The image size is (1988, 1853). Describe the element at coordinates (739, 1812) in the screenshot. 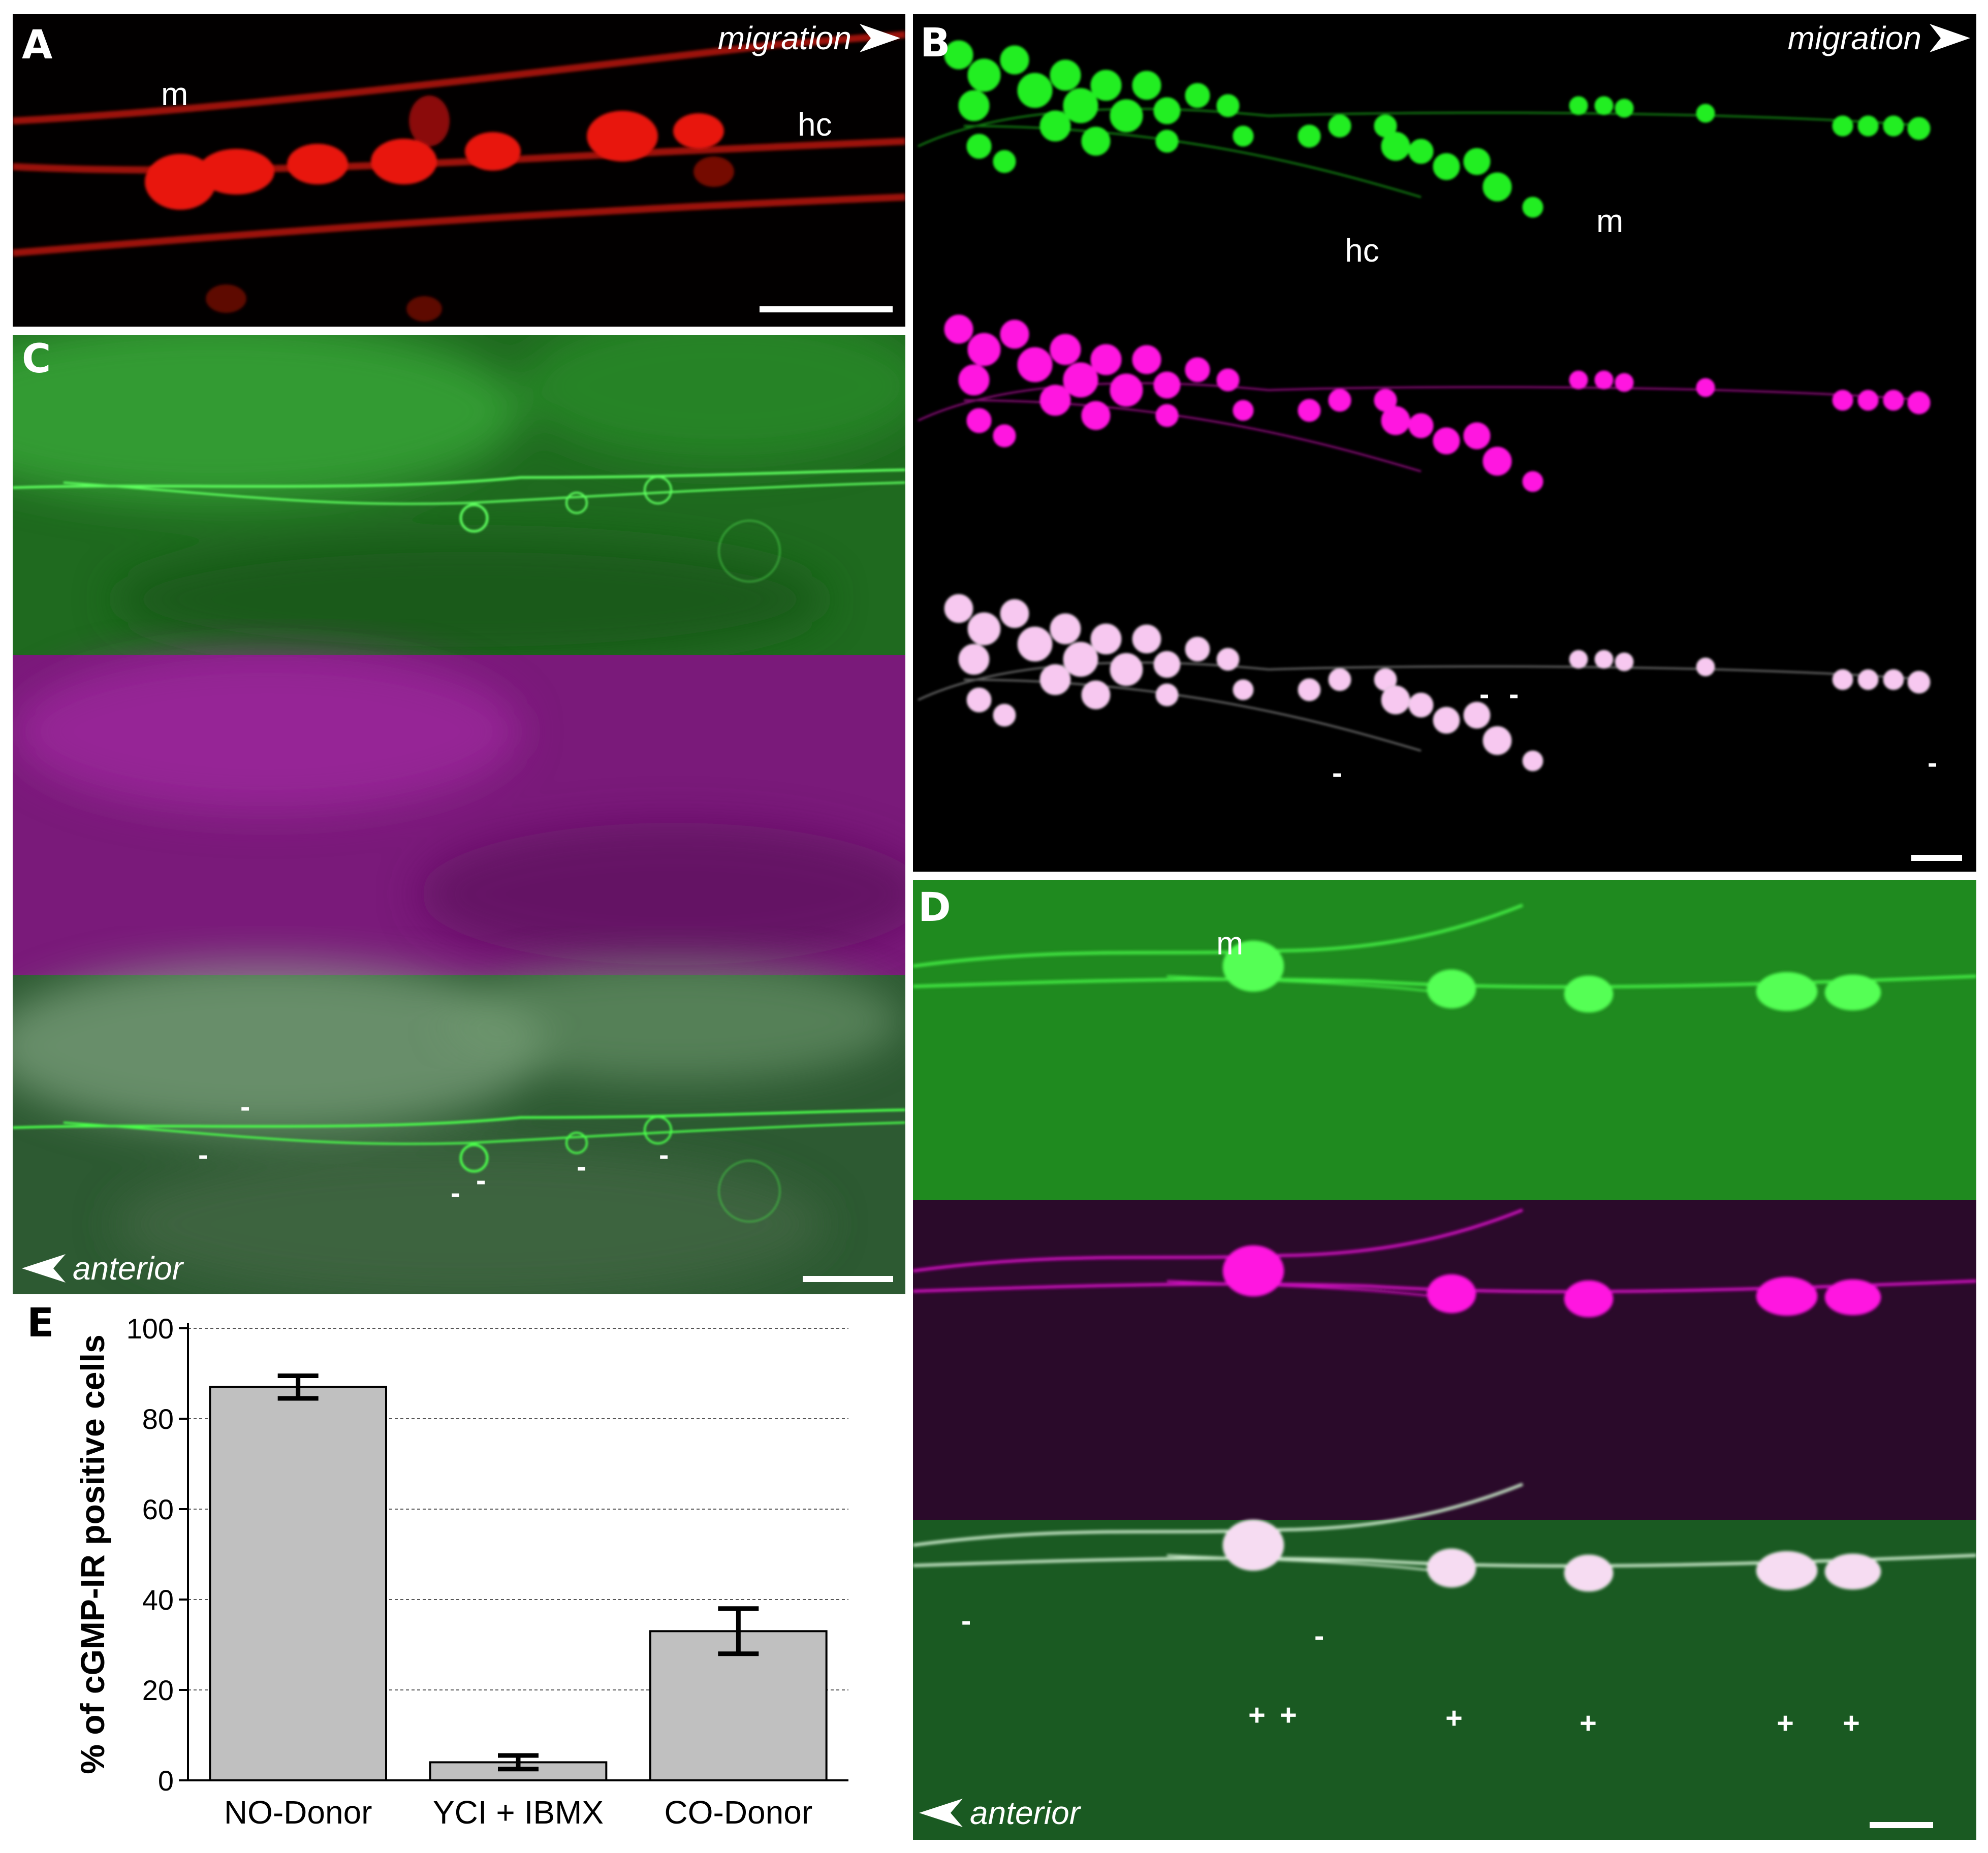

I see `x-tick-label: CO-Donor` at that location.